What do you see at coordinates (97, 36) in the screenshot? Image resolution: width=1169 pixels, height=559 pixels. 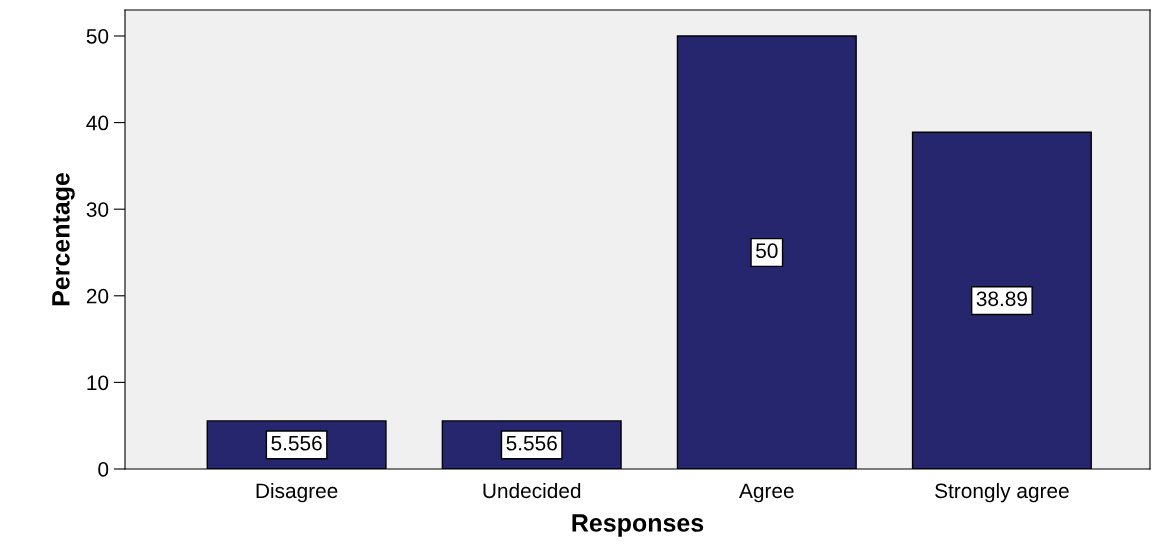 I see `y-tick-label: 50` at bounding box center [97, 36].